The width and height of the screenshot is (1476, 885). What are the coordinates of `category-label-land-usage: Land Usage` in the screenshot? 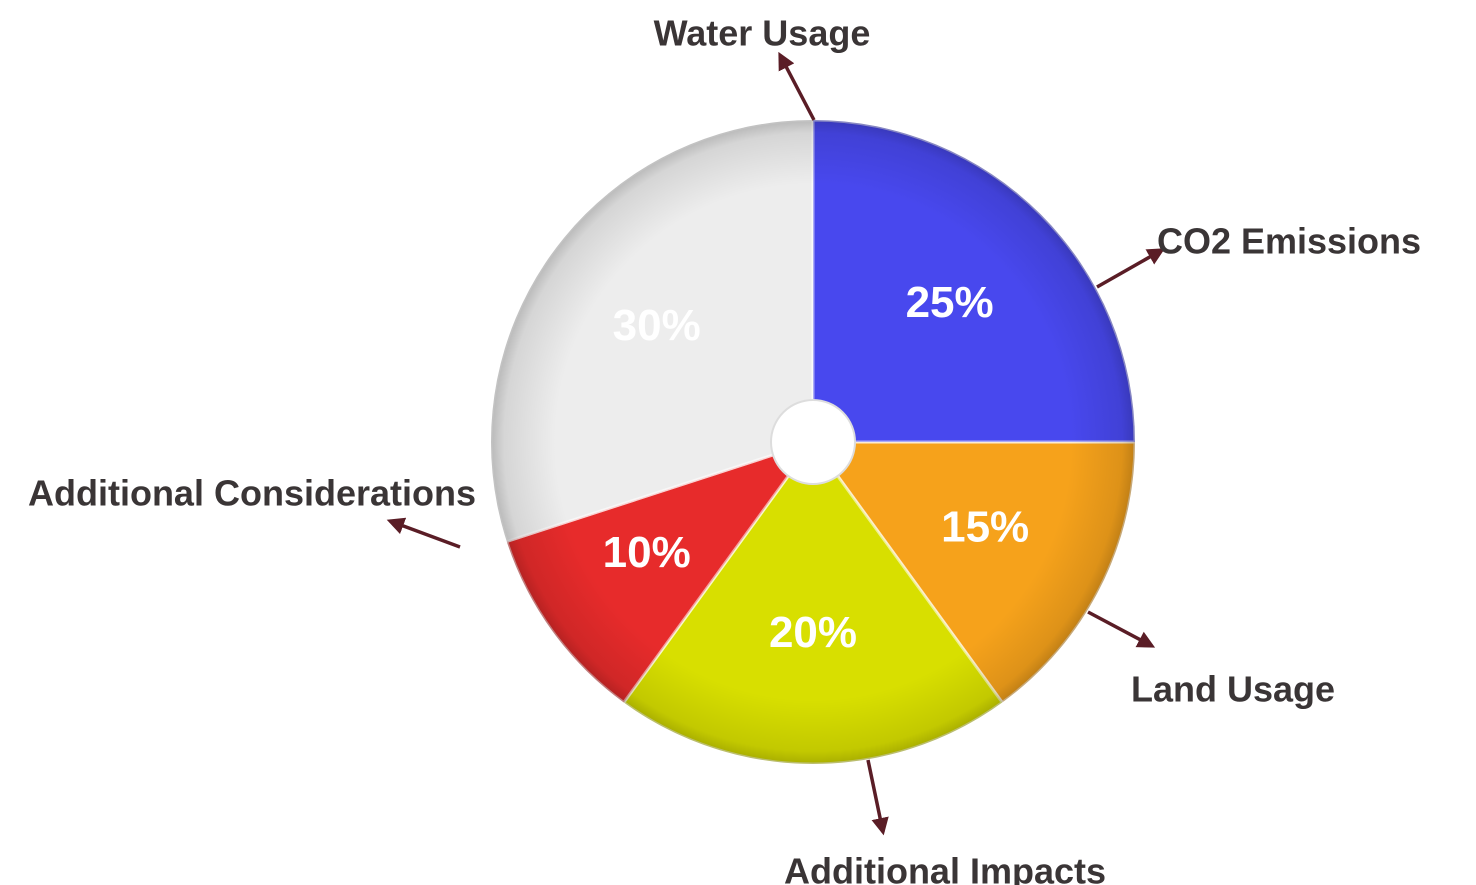 It's located at (1233, 689).